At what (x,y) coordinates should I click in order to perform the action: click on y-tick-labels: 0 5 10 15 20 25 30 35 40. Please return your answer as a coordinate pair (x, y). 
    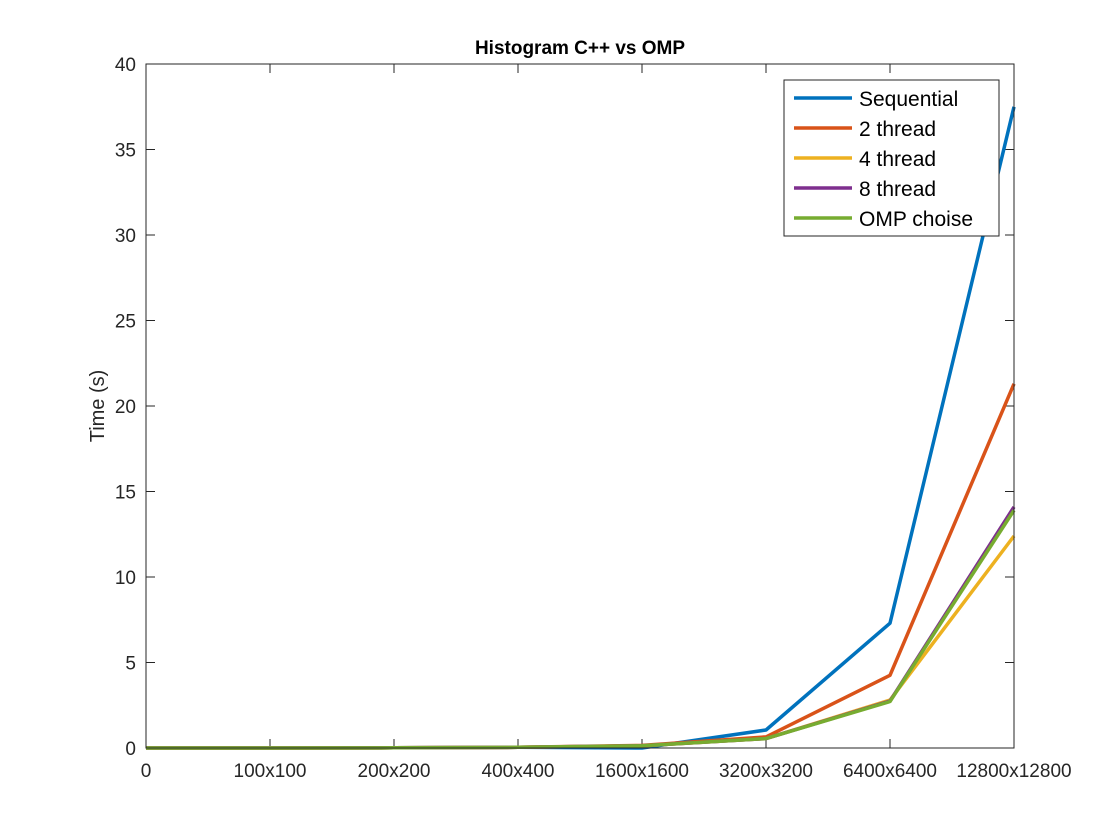
    Looking at the image, I should click on (125, 407).